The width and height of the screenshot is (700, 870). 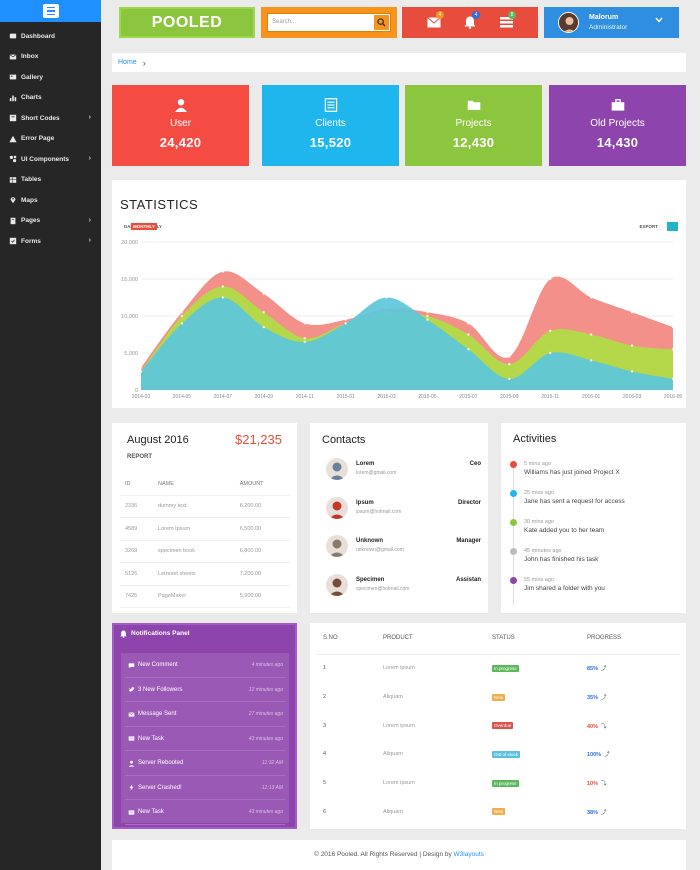 I want to click on x-tick-label: 2014-09, so click(x=264, y=397).